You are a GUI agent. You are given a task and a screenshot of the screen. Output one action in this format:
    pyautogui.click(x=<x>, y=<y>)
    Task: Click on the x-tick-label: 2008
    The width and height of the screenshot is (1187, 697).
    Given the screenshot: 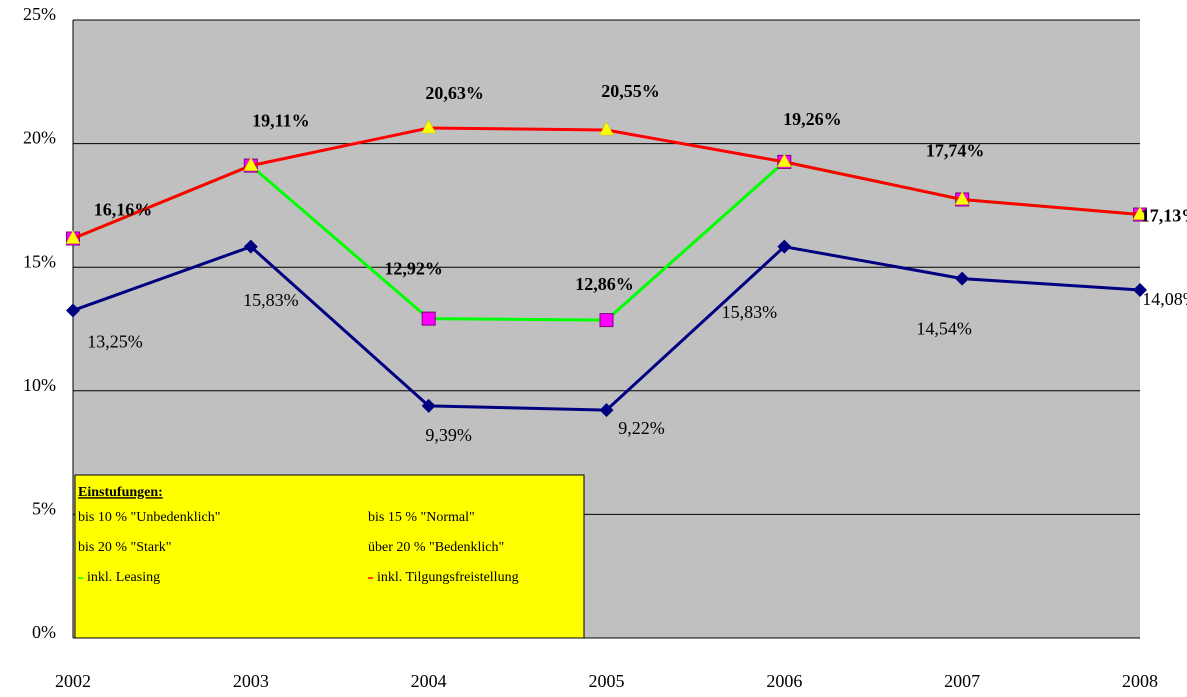 What is the action you would take?
    pyautogui.click(x=1140, y=681)
    